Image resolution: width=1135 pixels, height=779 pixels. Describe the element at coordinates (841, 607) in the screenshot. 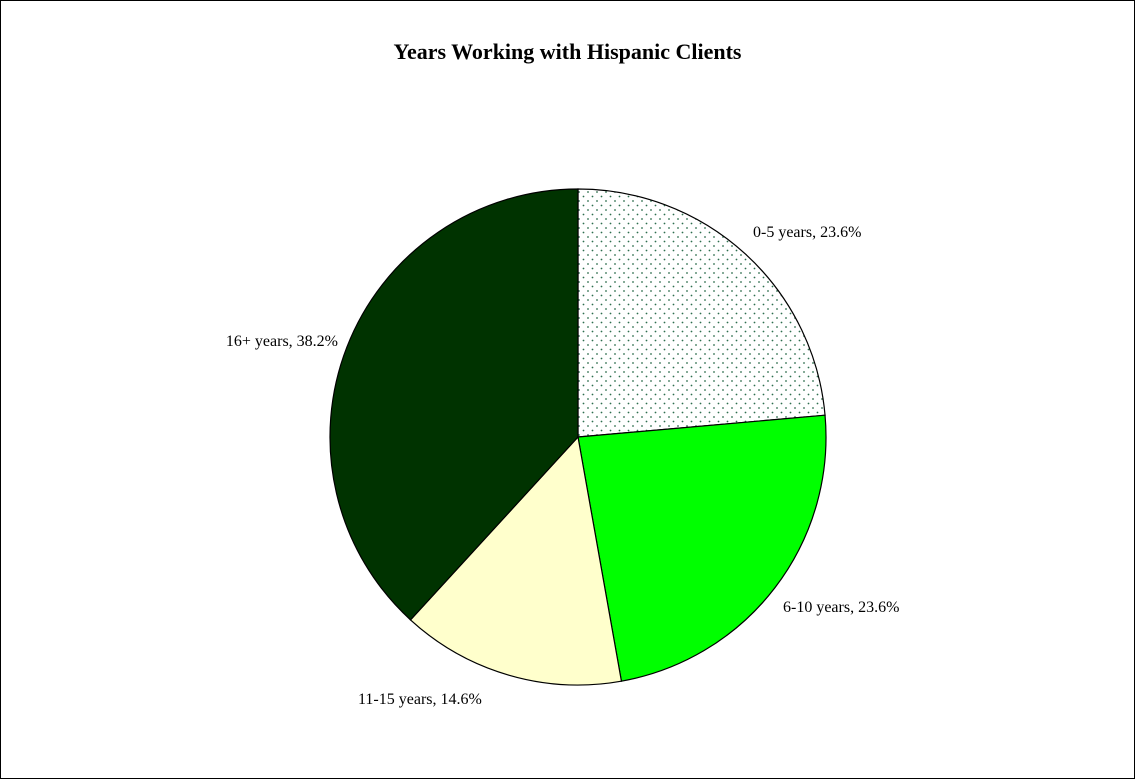

I see `slice-label-6-10-years: 6-10 years, 23.6%` at that location.